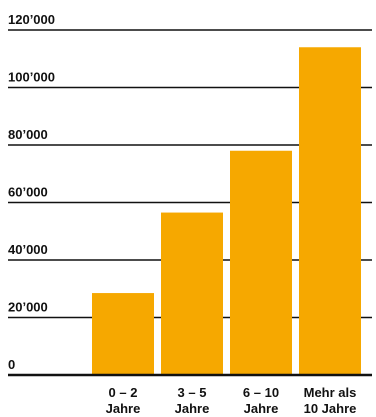  What do you see at coordinates (28, 307) in the screenshot?
I see `y-tick-label: 20’000` at bounding box center [28, 307].